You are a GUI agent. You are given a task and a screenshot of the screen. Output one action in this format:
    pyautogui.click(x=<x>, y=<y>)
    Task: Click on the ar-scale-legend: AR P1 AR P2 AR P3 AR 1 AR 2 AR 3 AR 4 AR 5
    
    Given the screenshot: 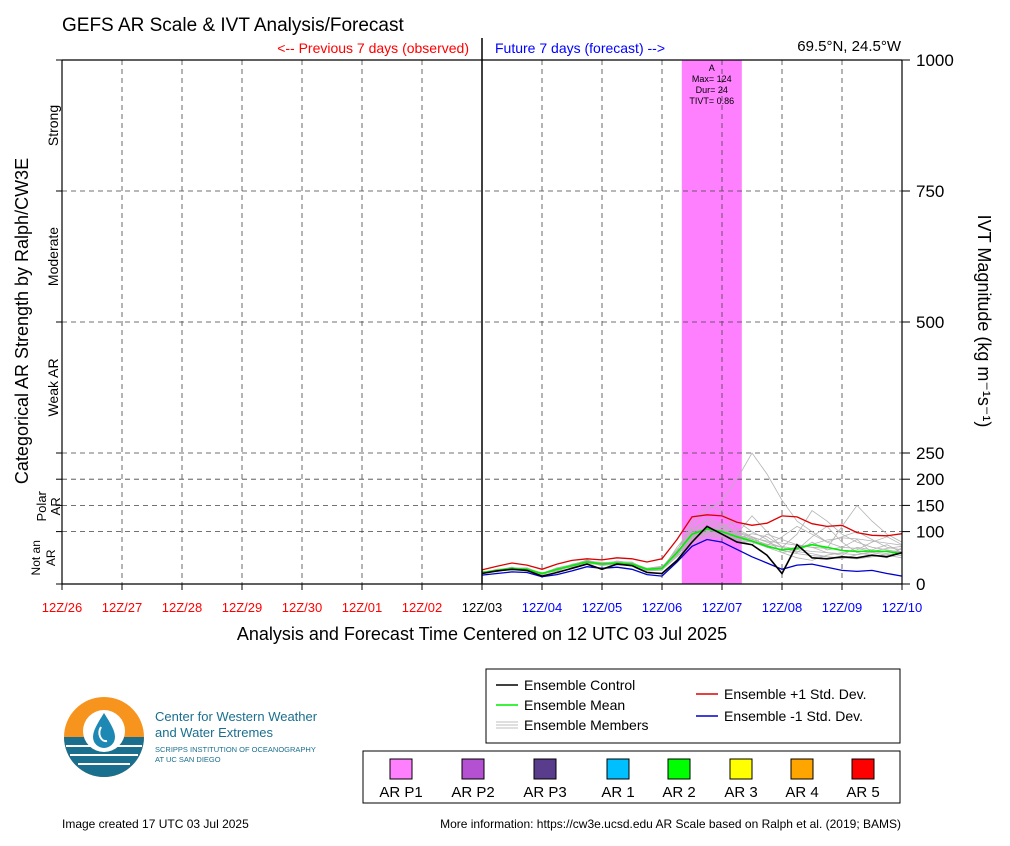 What is the action you would take?
    pyautogui.click(x=629, y=779)
    